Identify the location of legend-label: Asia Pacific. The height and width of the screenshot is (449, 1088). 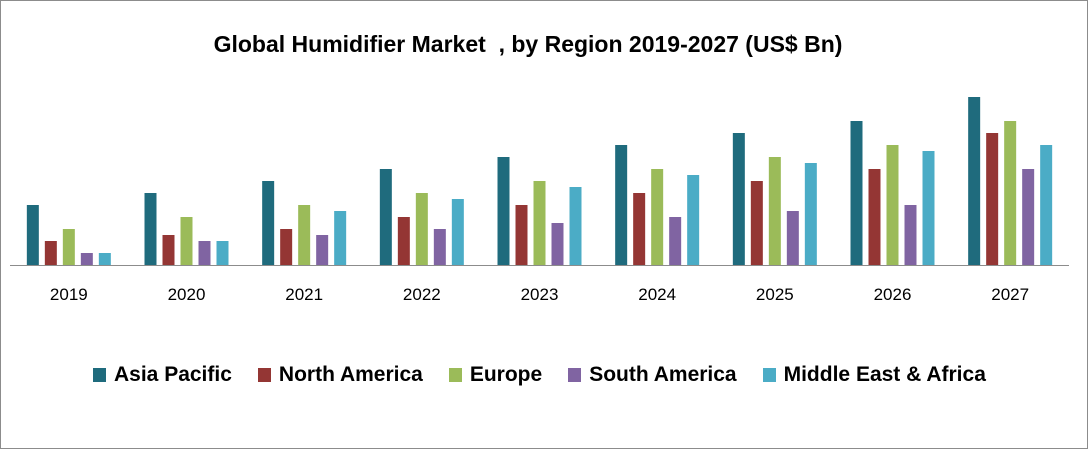
(173, 374).